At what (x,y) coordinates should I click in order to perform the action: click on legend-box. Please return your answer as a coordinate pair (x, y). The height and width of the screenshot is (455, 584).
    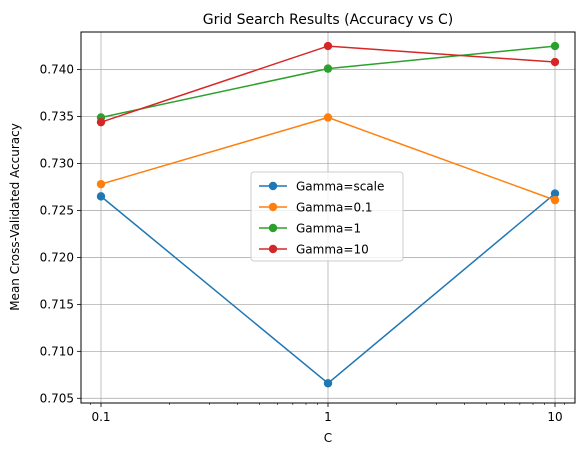
    Looking at the image, I should click on (327, 216).